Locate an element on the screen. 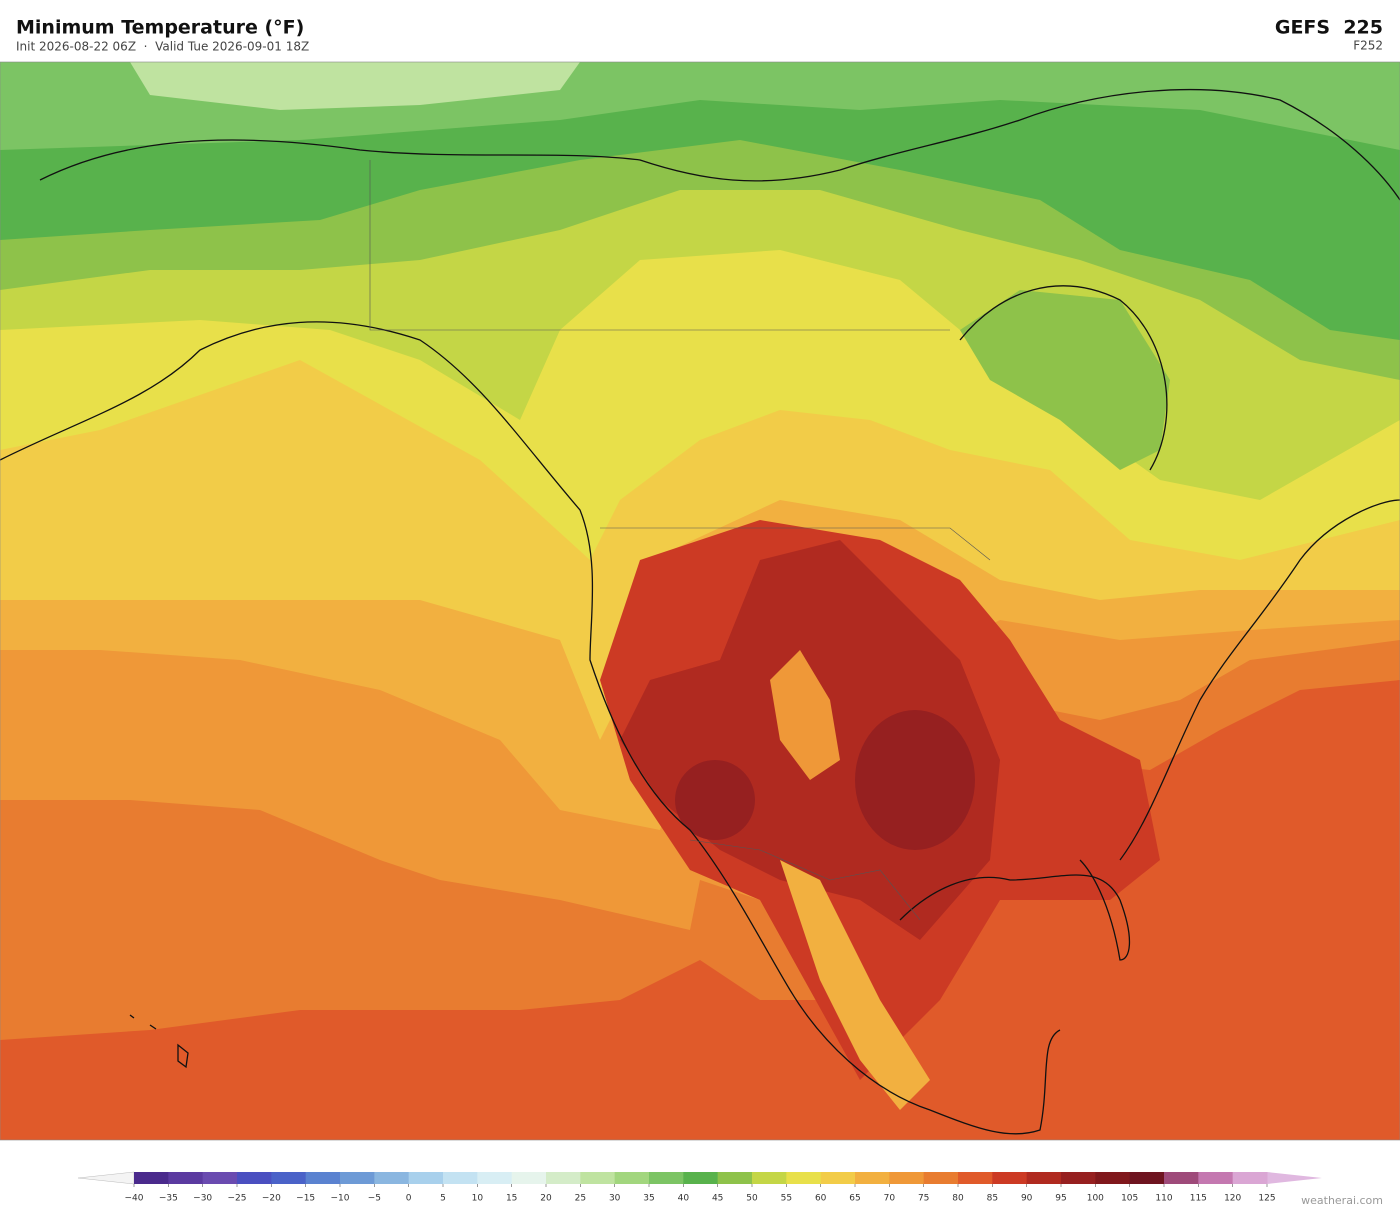 The width and height of the screenshot is (1400, 1219). colorbar-tick-label: 25 is located at coordinates (580, 1199).